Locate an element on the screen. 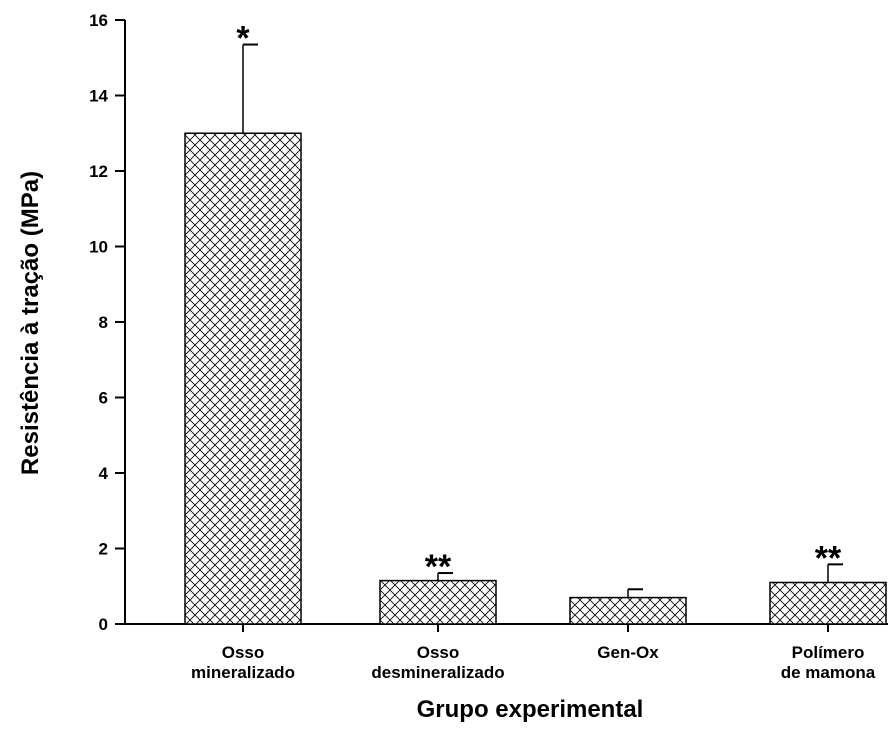 Image resolution: width=890 pixels, height=745 pixels. category-label: Gen-Ox is located at coordinates (628, 652).